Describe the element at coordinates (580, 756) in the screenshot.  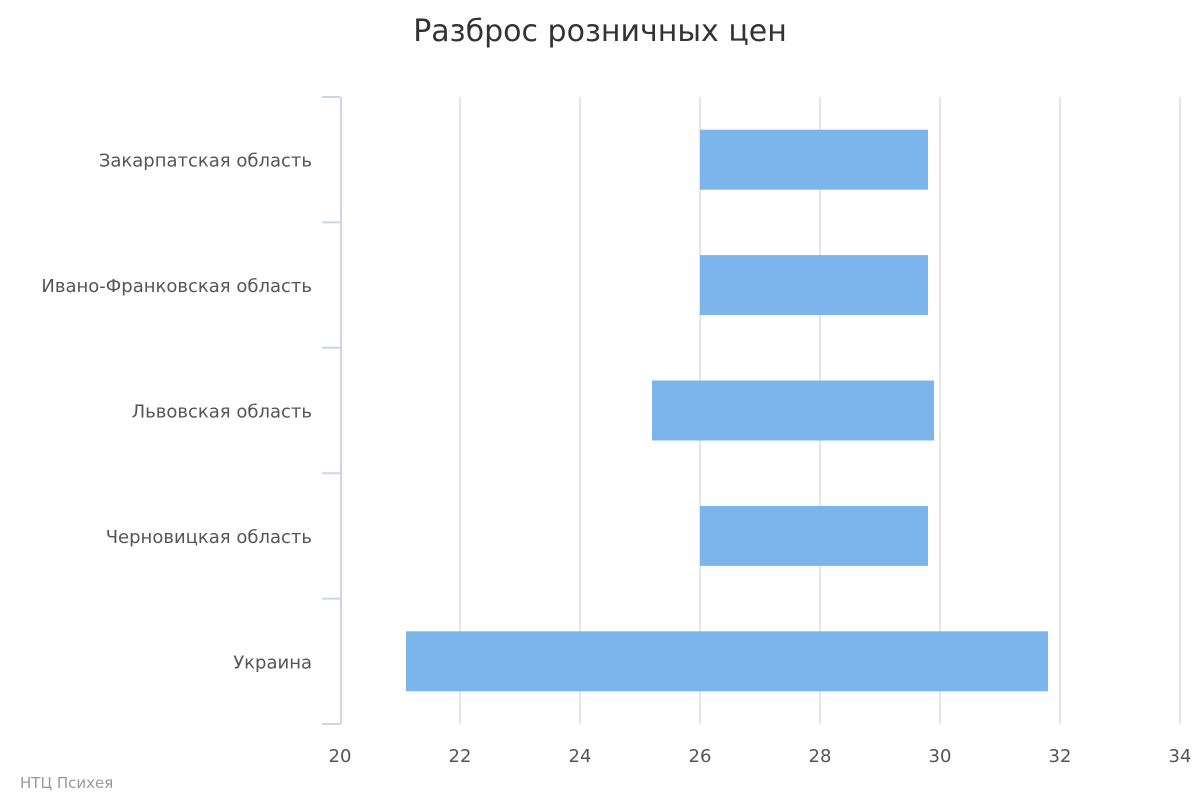
I see `x-tick-label: 24` at that location.